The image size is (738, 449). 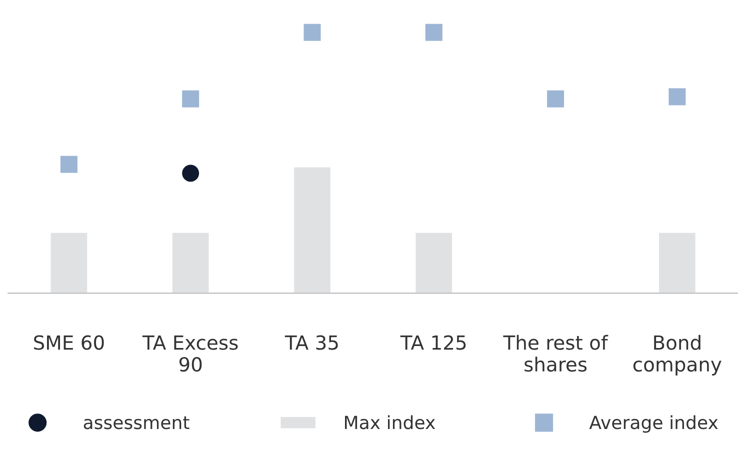 I want to click on x-tick-label: The rest of shares, so click(x=555, y=353).